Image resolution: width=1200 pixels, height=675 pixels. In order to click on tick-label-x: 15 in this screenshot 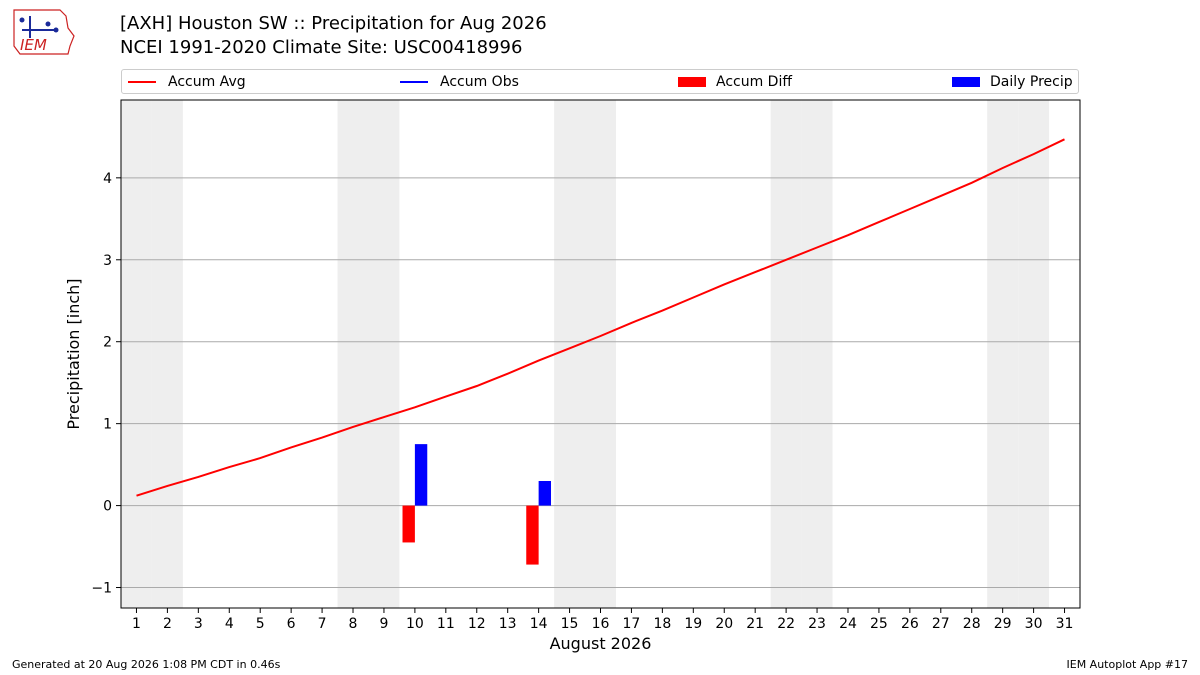, I will do `click(570, 624)`.